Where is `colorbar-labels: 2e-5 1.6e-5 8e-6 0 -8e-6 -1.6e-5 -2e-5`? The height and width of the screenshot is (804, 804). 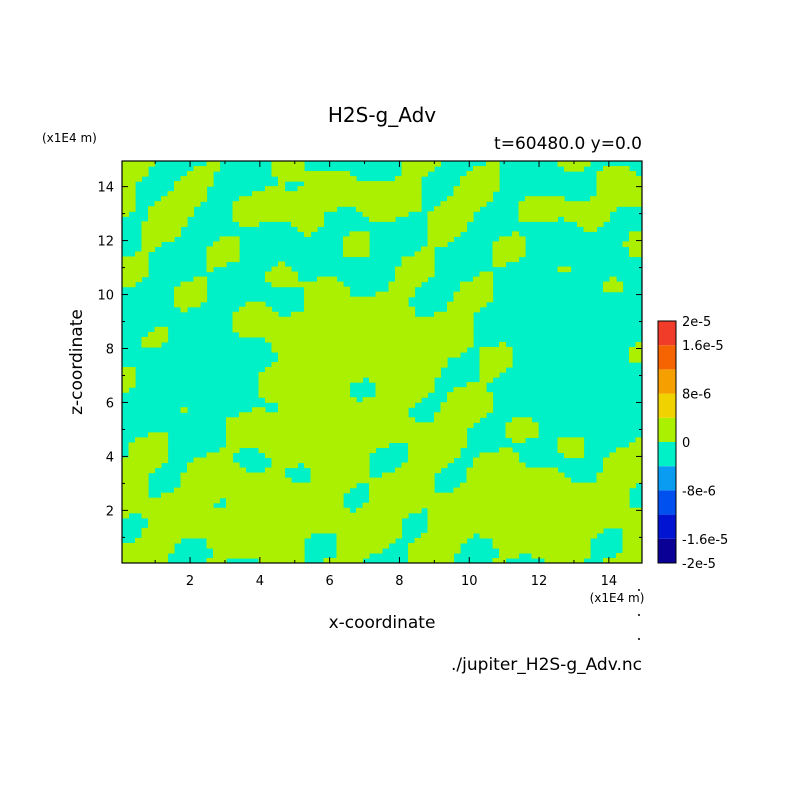
colorbar-labels: 2e-5 1.6e-5 8e-6 0 -8e-6 -1.6e-5 -2e-5 is located at coordinates (705, 443).